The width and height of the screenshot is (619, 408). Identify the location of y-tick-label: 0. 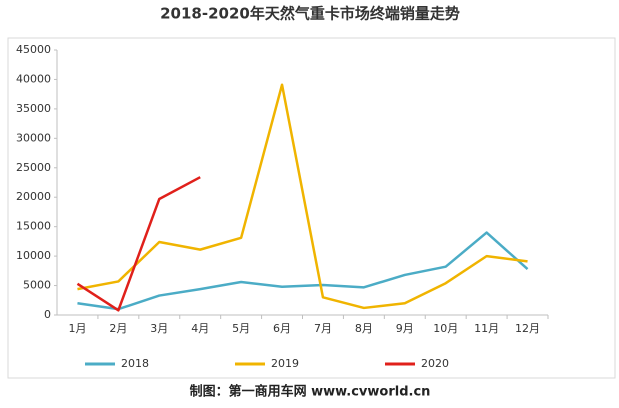
(47, 314).